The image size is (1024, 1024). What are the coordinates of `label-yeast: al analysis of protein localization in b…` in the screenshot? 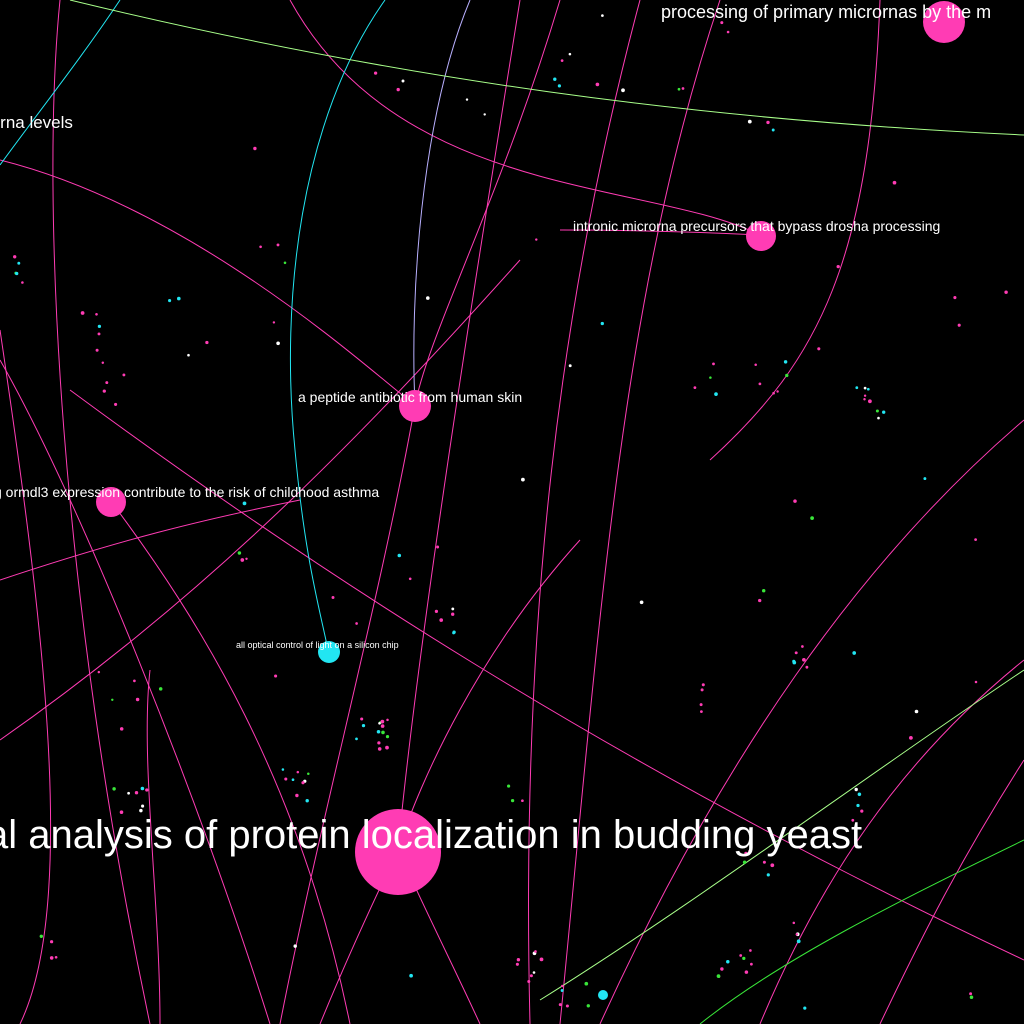 It's located at (431, 835).